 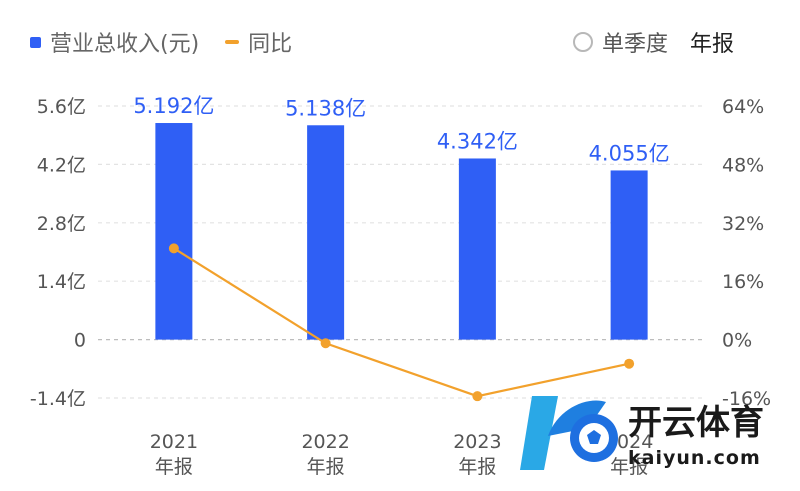 What do you see at coordinates (61, 224) in the screenshot?
I see `y-left-tick-label: 2.8亿` at bounding box center [61, 224].